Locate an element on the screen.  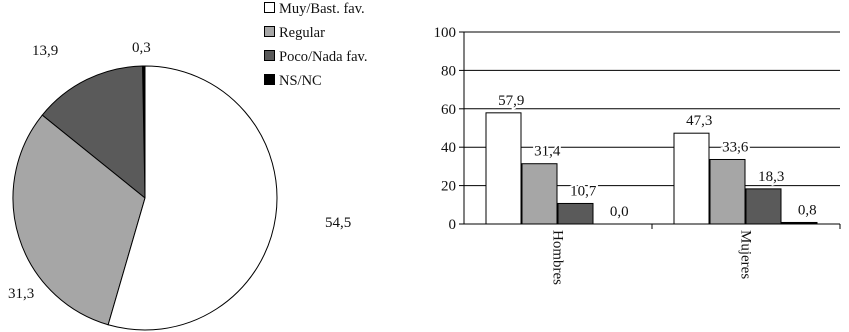
bar-value-label-mujeres-poco-nada-fav: 18,3 is located at coordinates (771, 177).